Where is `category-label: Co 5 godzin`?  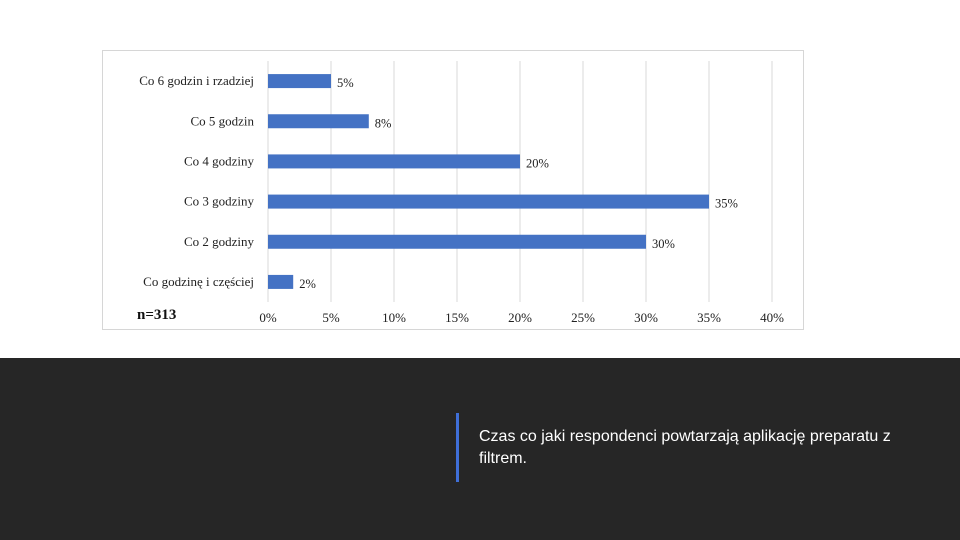 category-label: Co 5 godzin is located at coordinates (222, 120).